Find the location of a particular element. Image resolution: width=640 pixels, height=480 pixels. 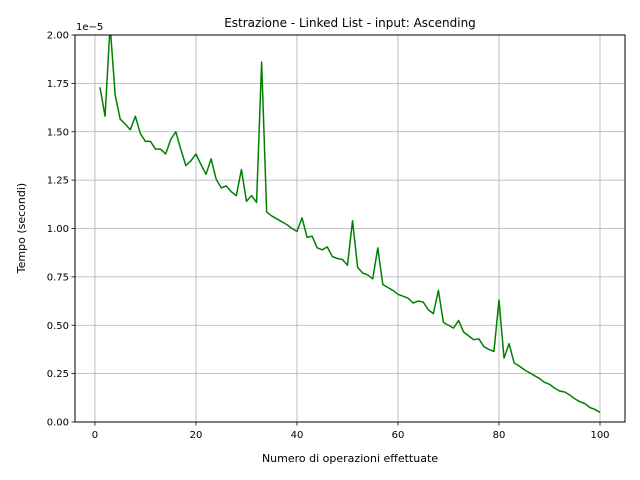

y-axis-label: Tempo (secondi) is located at coordinates (21, 228).